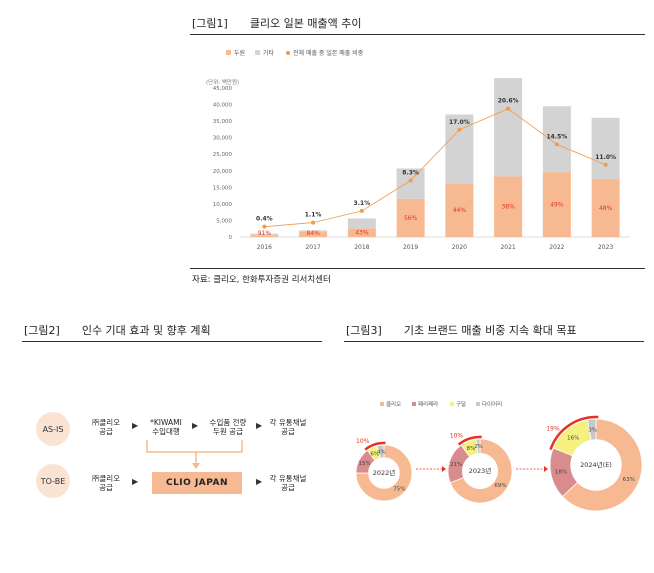  Describe the element at coordinates (459, 122) in the screenshot. I see `share-label: 17.0%` at that location.